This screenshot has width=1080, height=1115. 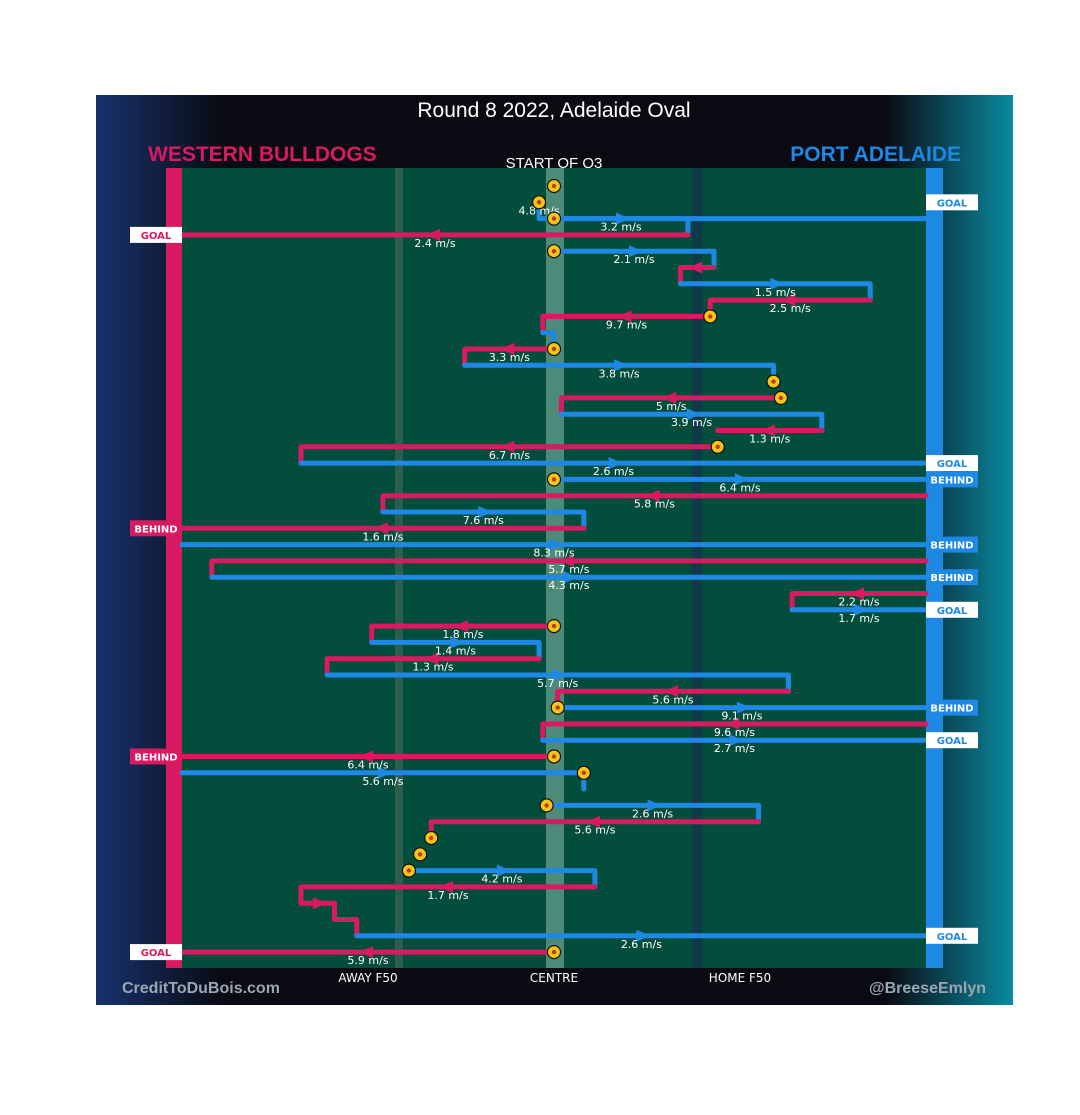 What do you see at coordinates (594, 830) in the screenshot?
I see `speed-label: 5.6 m/s` at bounding box center [594, 830].